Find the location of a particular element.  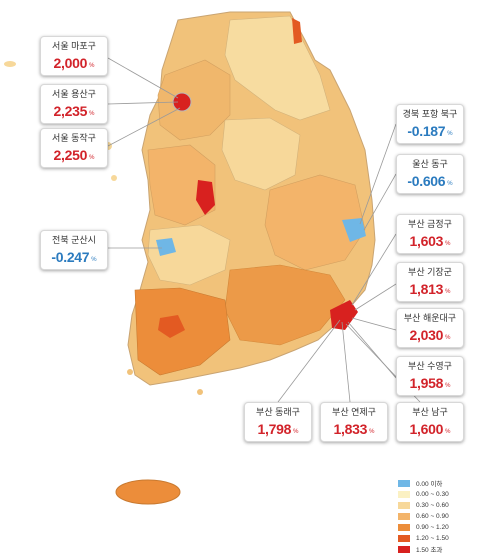

region-chungnam is located at coordinates (181, 185).